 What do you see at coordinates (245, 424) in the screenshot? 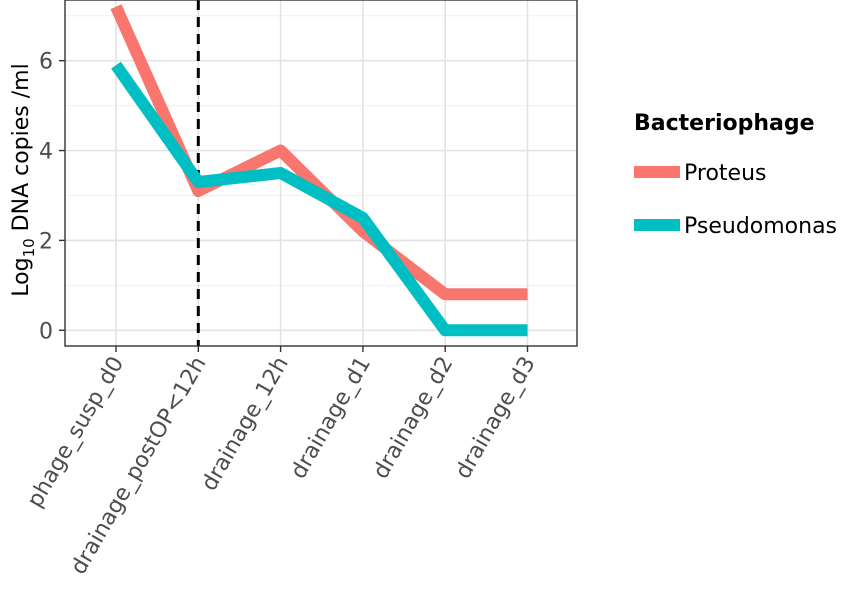
I see `x-tick-label: drainage_12h` at bounding box center [245, 424].